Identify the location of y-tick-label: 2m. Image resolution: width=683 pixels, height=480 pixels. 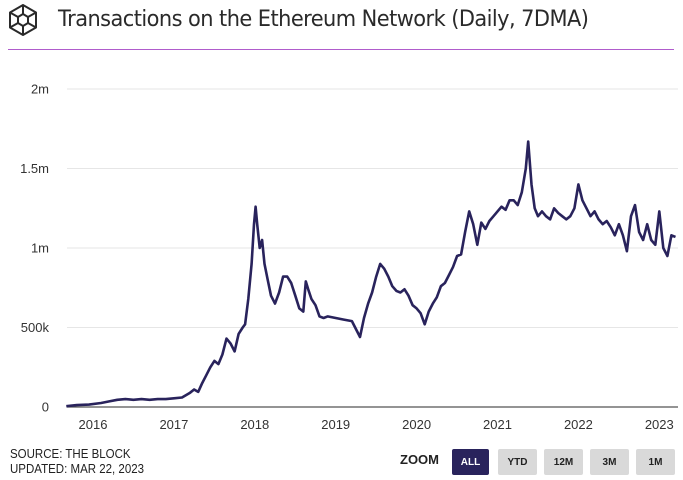
(40, 89).